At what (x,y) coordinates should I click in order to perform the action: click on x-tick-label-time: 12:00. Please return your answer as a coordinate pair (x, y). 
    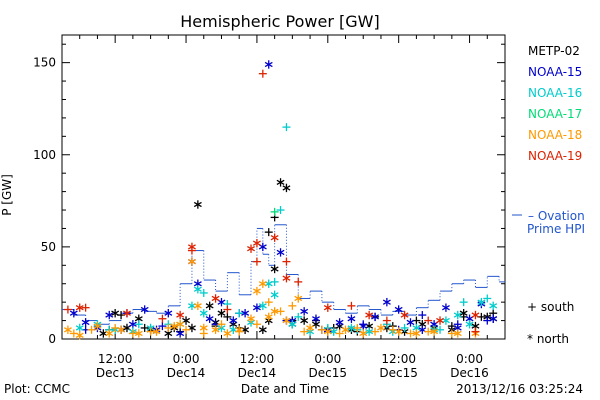
    Looking at the image, I should click on (115, 359).